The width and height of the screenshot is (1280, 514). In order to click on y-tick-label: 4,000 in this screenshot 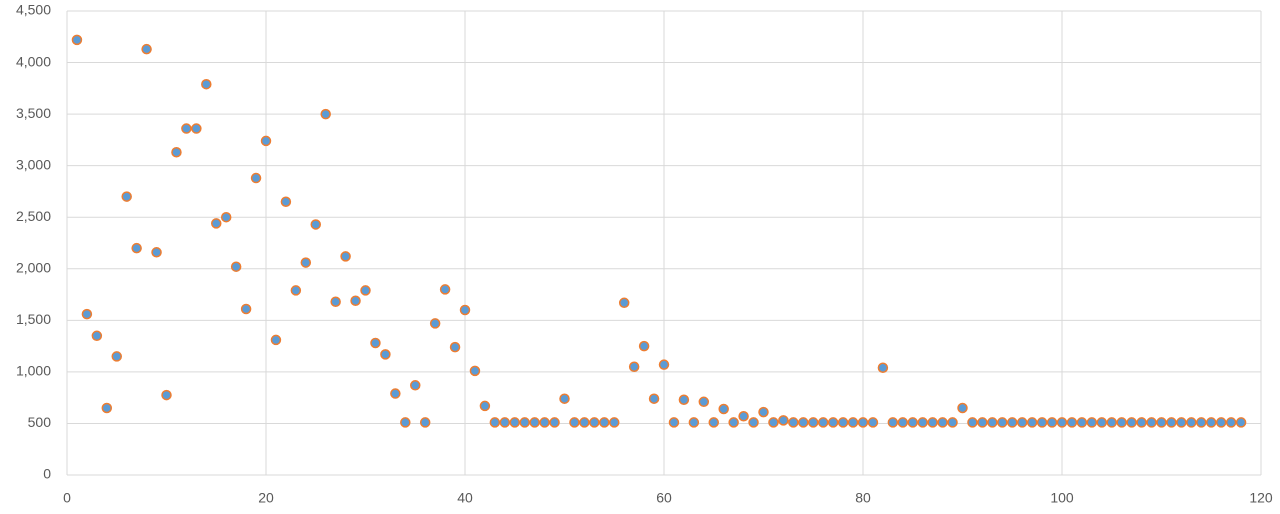, I will do `click(33, 61)`.